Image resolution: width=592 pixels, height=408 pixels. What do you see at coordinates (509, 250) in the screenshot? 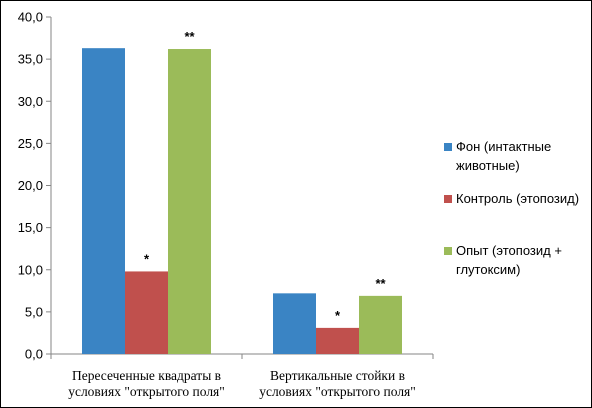
I see `legend-label-line: Опыт (этопозид +` at bounding box center [509, 250].